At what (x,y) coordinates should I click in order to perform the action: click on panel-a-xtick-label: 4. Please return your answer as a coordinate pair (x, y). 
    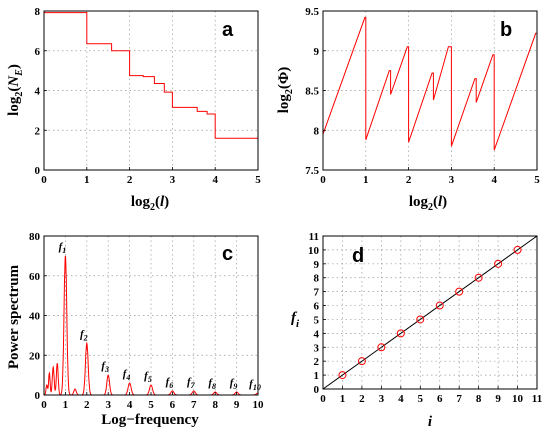
    Looking at the image, I should click on (215, 180).